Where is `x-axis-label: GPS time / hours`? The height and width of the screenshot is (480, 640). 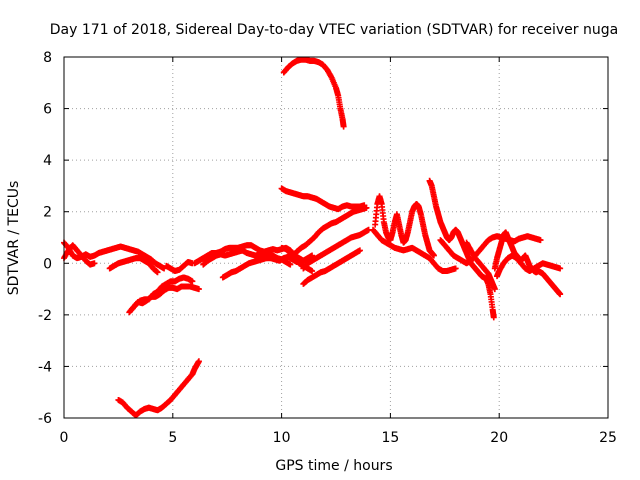 x-axis-label: GPS time / hours is located at coordinates (333, 466).